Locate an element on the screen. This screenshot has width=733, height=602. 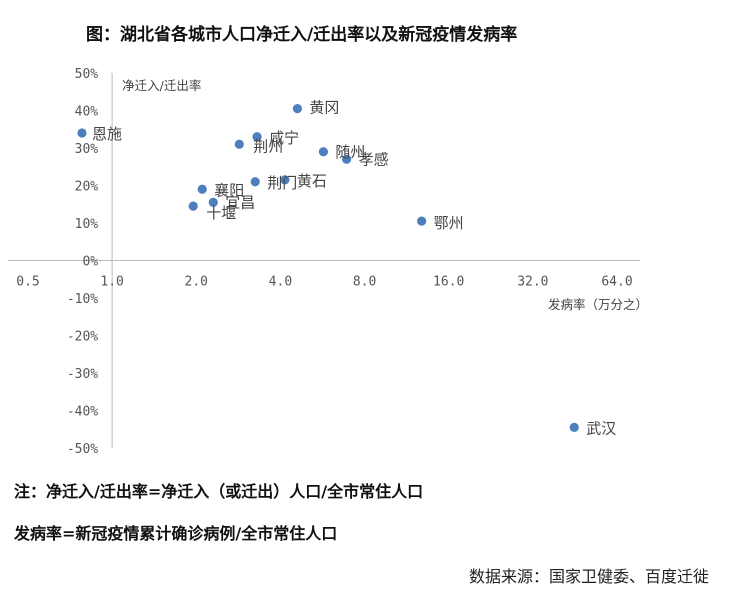
x-tick-label: 64.0 is located at coordinates (616, 282).